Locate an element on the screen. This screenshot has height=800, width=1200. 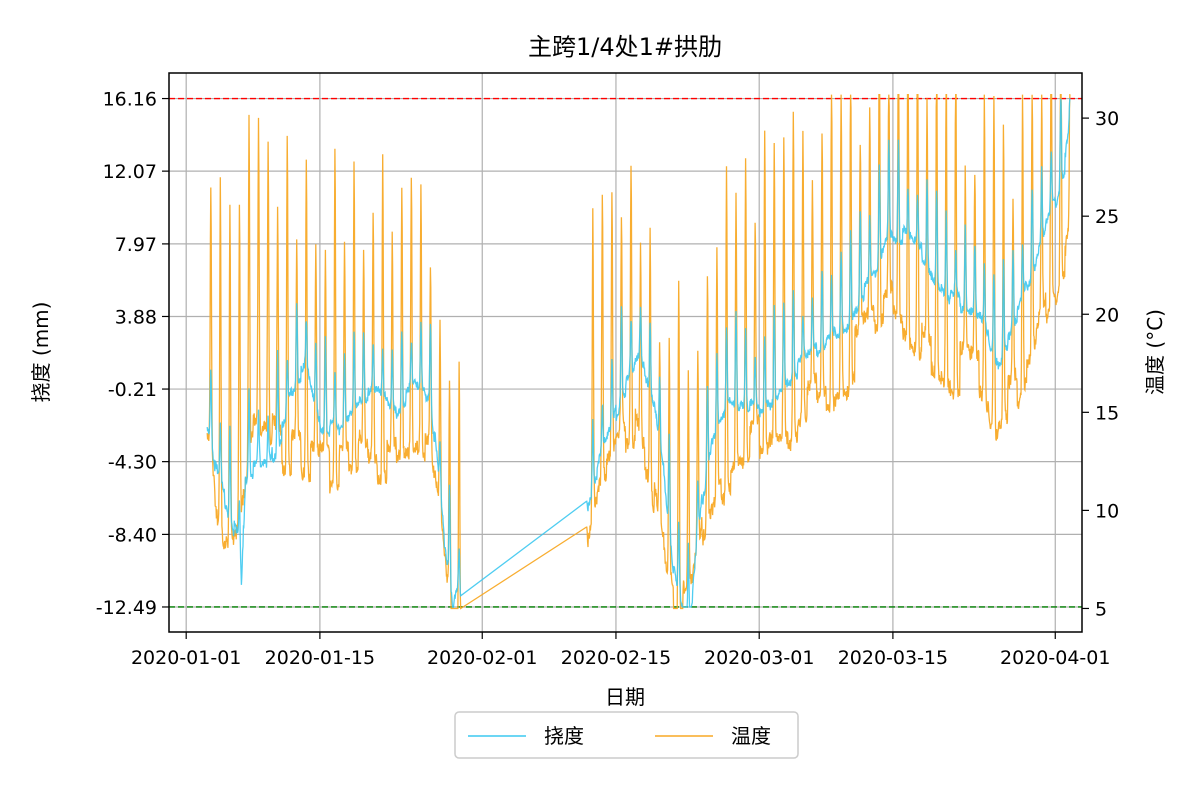
x-tick-label: 2020-02-01 is located at coordinates (482, 658).